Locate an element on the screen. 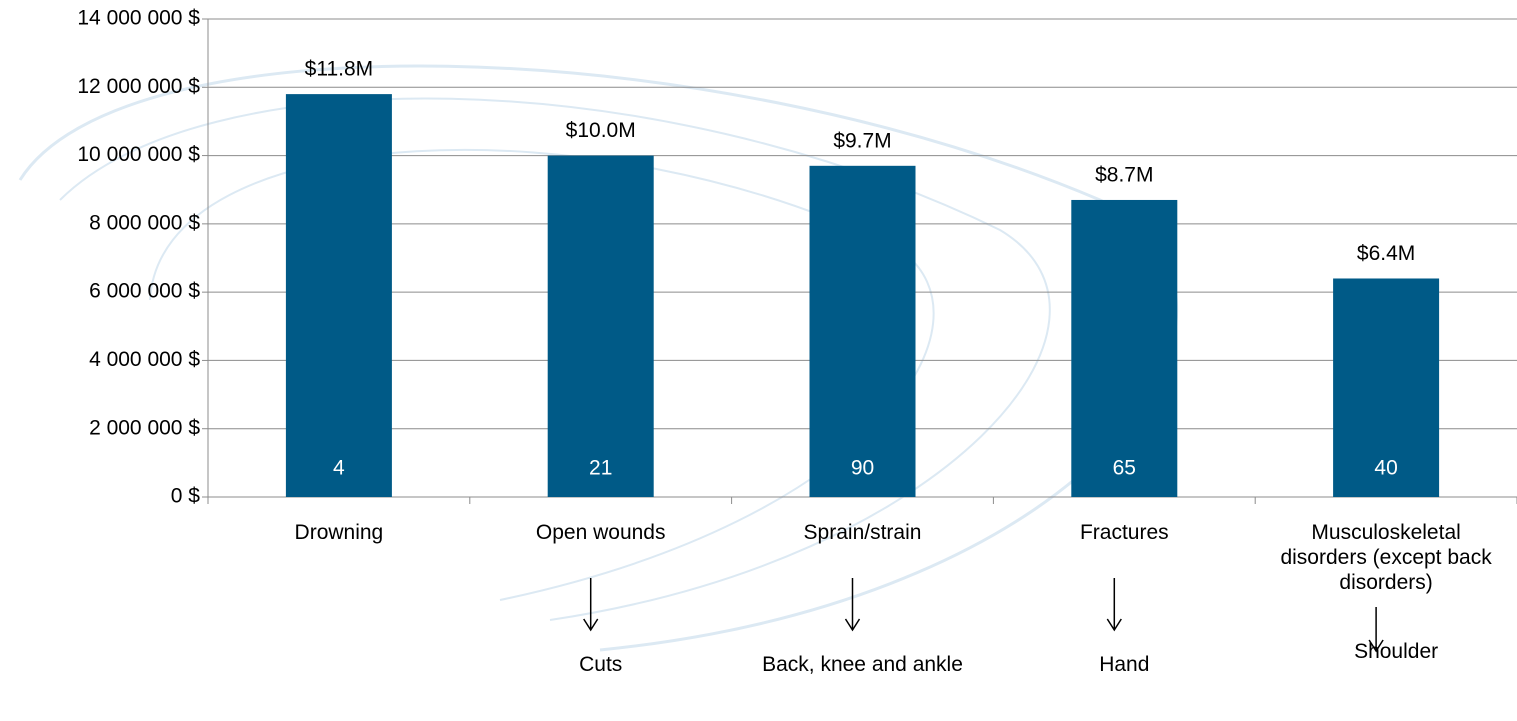  sub-label: Back, knee and ankle is located at coordinates (862, 664).